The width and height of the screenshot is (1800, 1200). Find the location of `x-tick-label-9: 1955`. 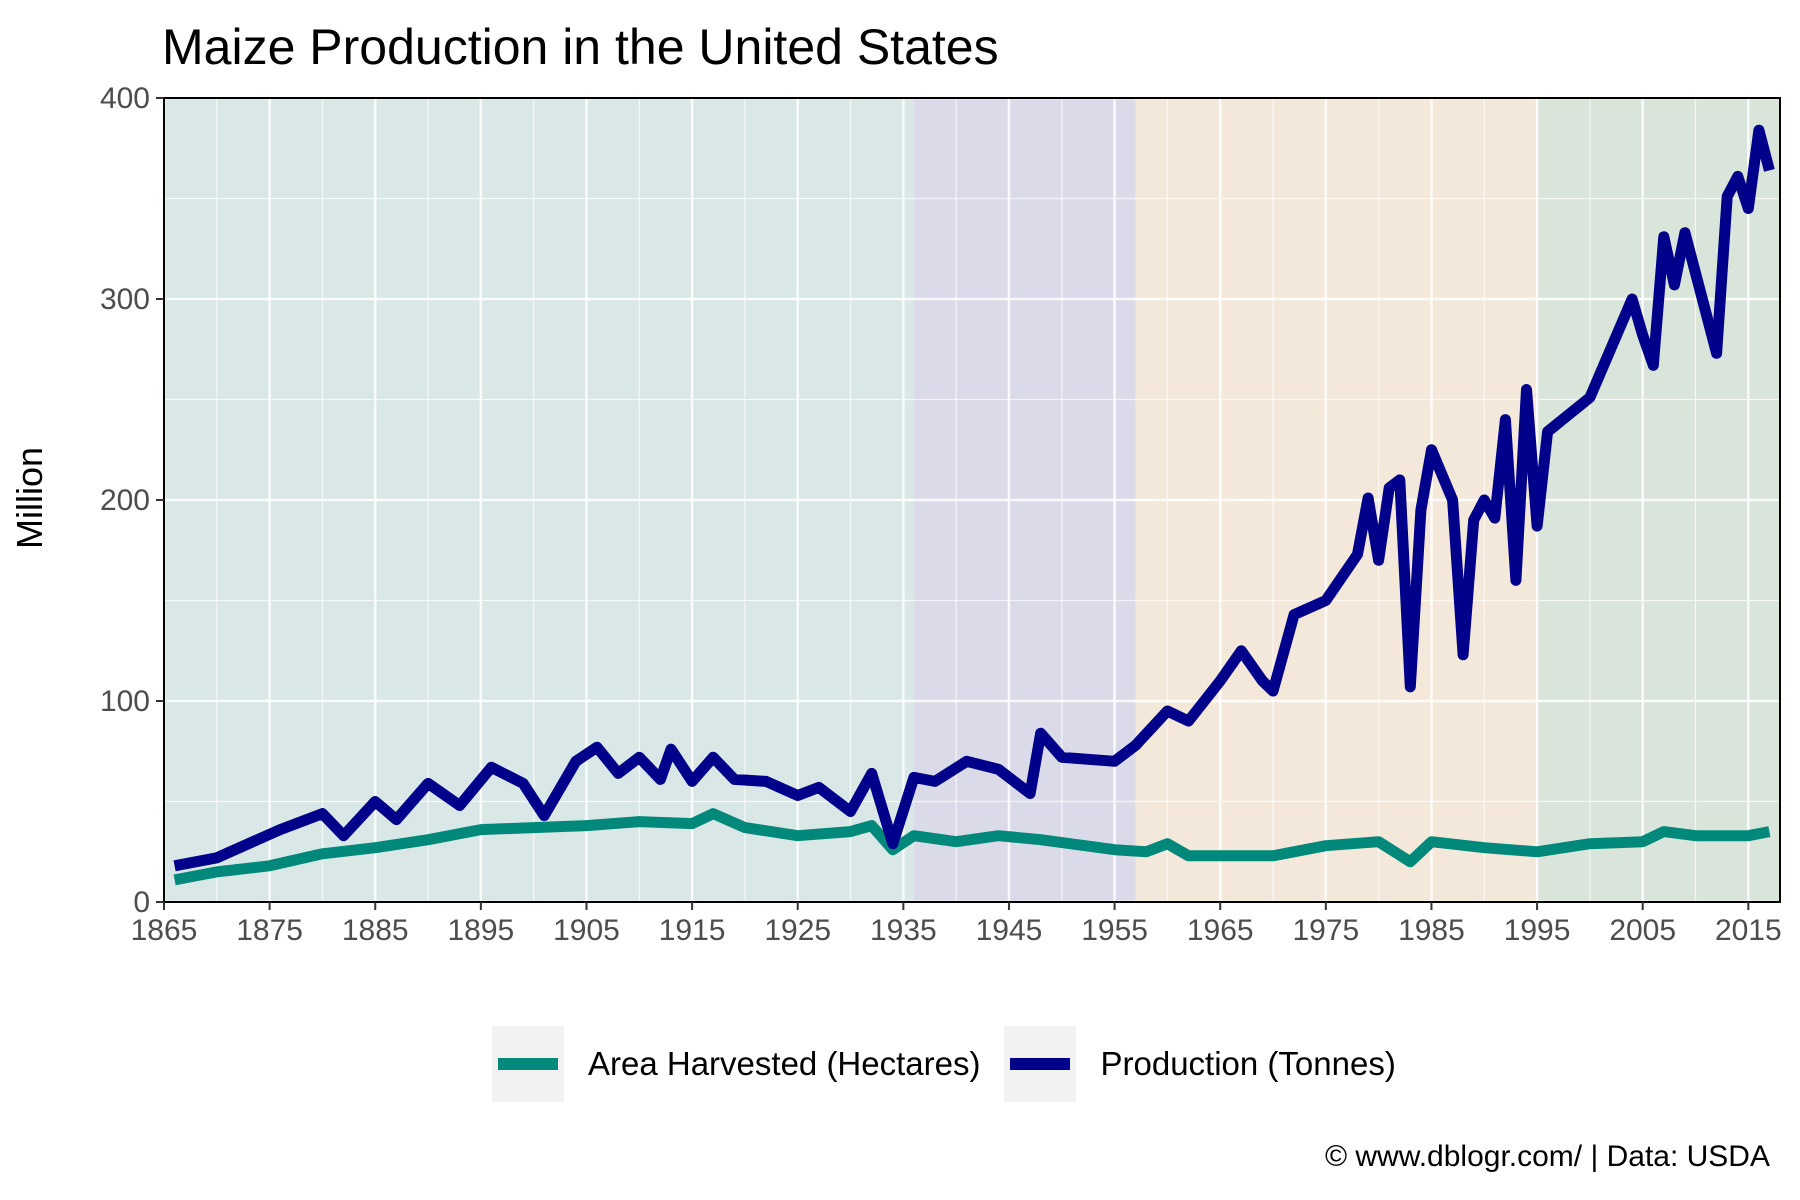

x-tick-label-9: 1955 is located at coordinates (1114, 930).